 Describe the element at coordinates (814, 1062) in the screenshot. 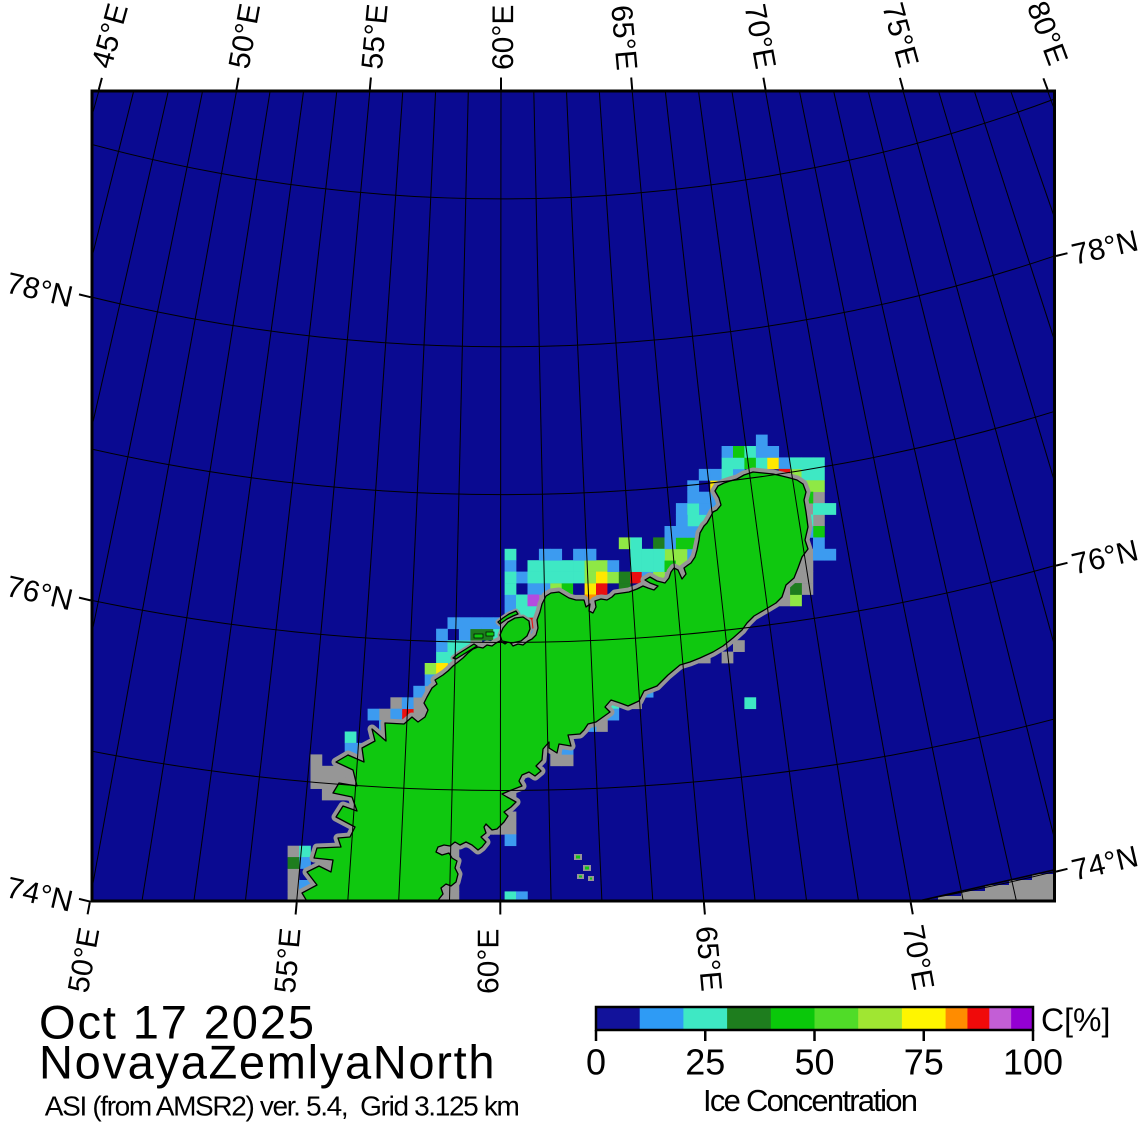

I see `svg-text: 50` at that location.